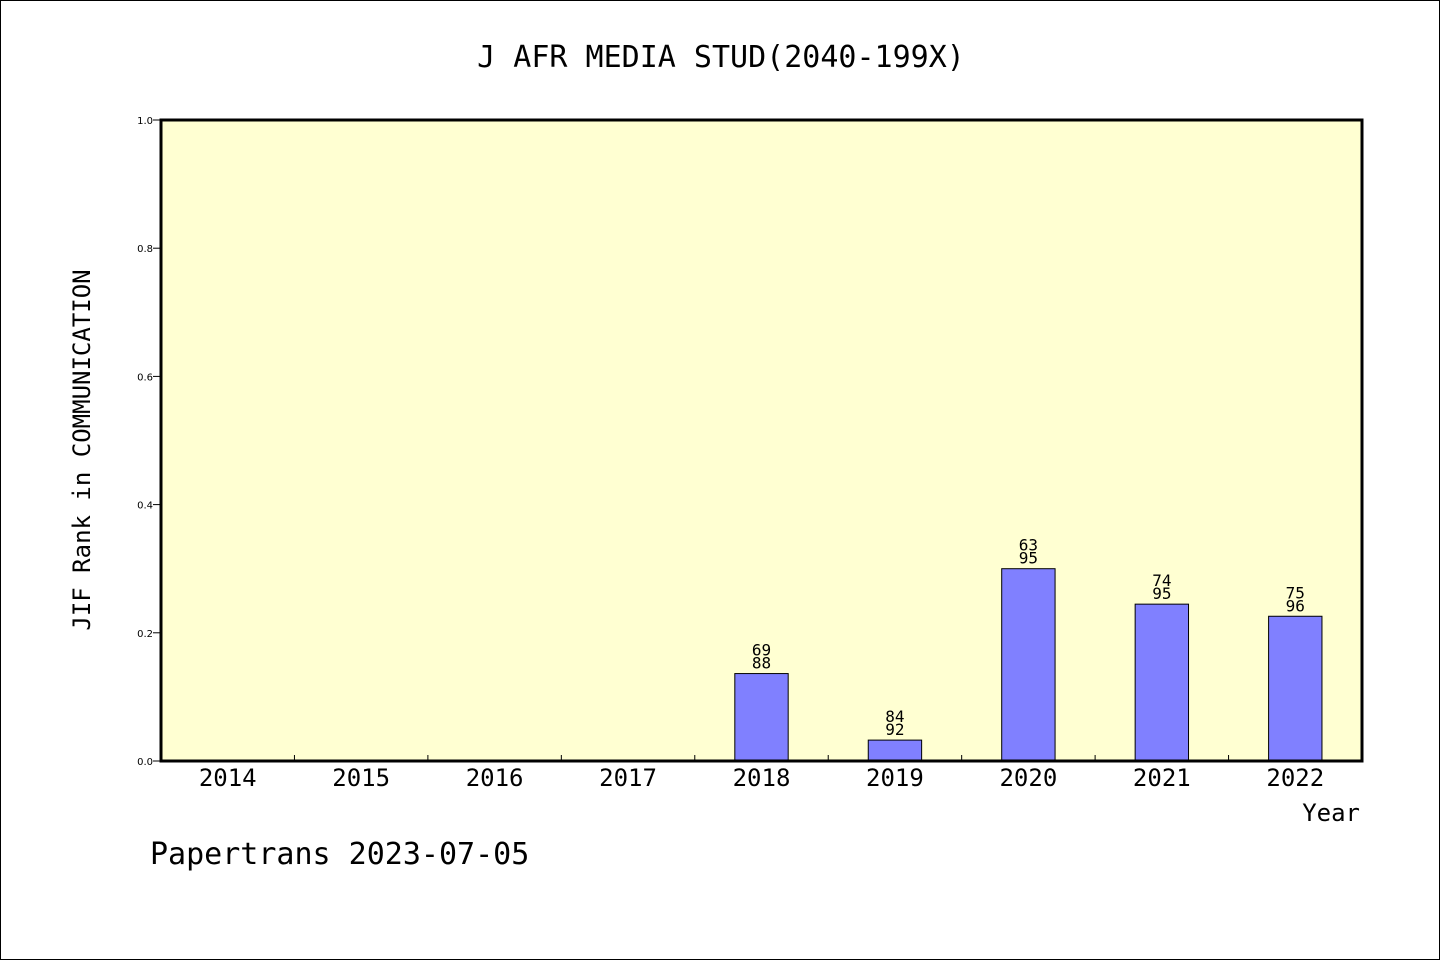 The height and width of the screenshot is (960, 1440). What do you see at coordinates (361, 778) in the screenshot?
I see `x-tick-label: 2015` at bounding box center [361, 778].